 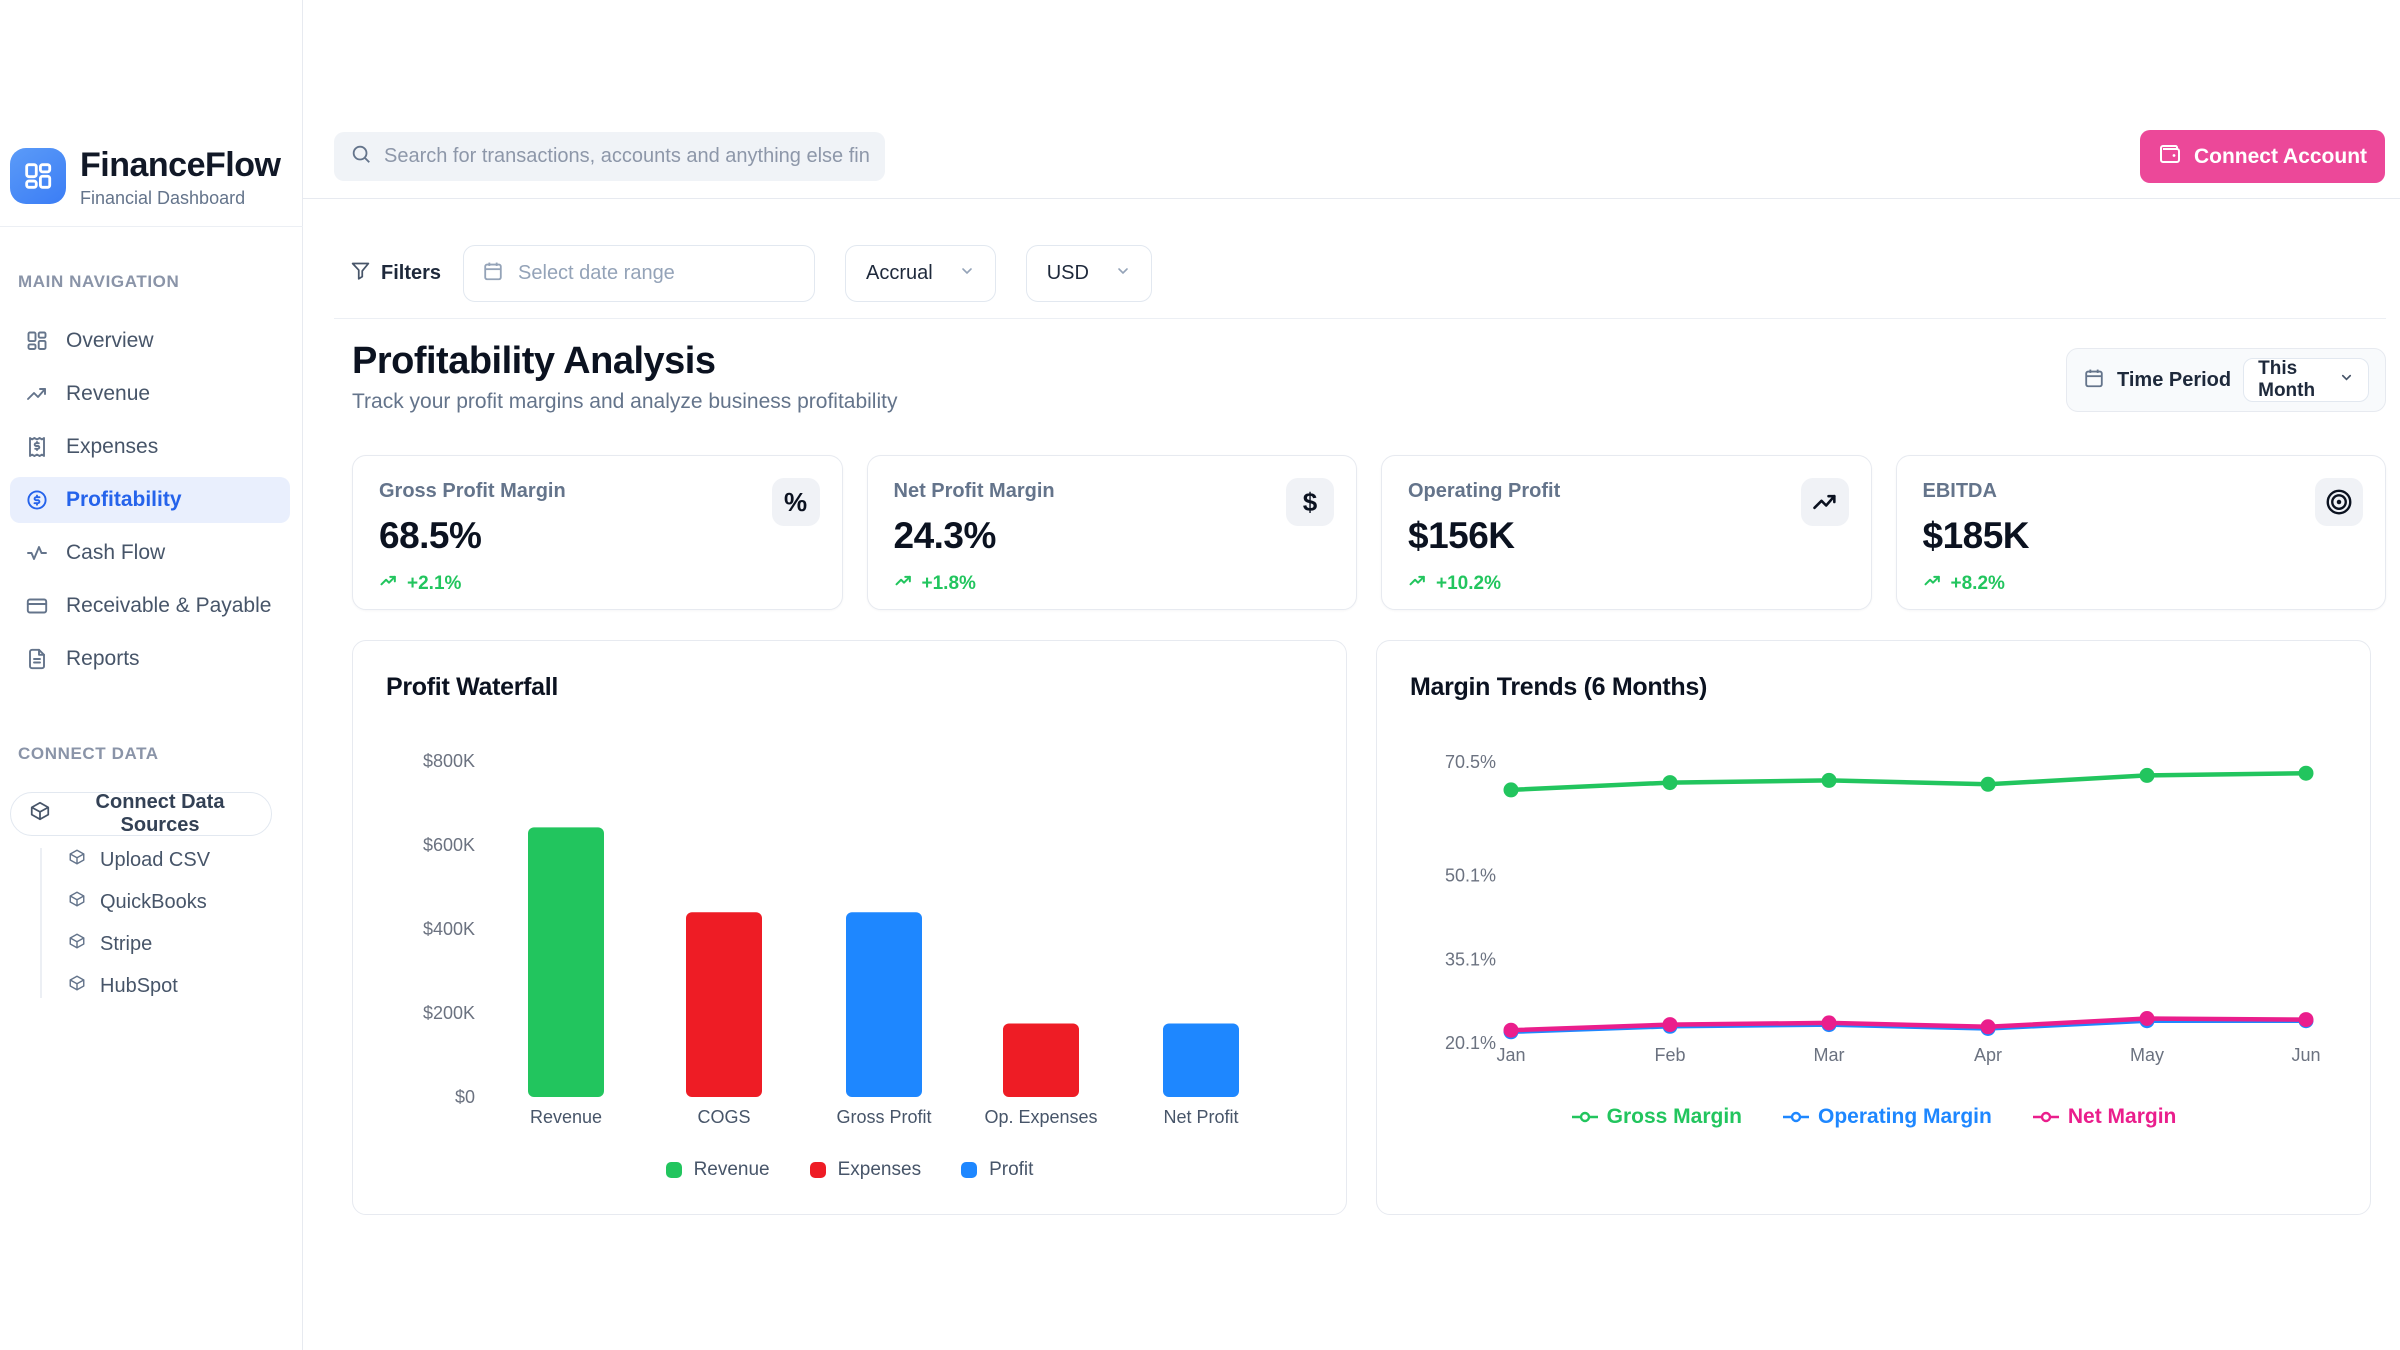 I want to click on x-axis-label: Jun, so click(x=2305, y=1055).